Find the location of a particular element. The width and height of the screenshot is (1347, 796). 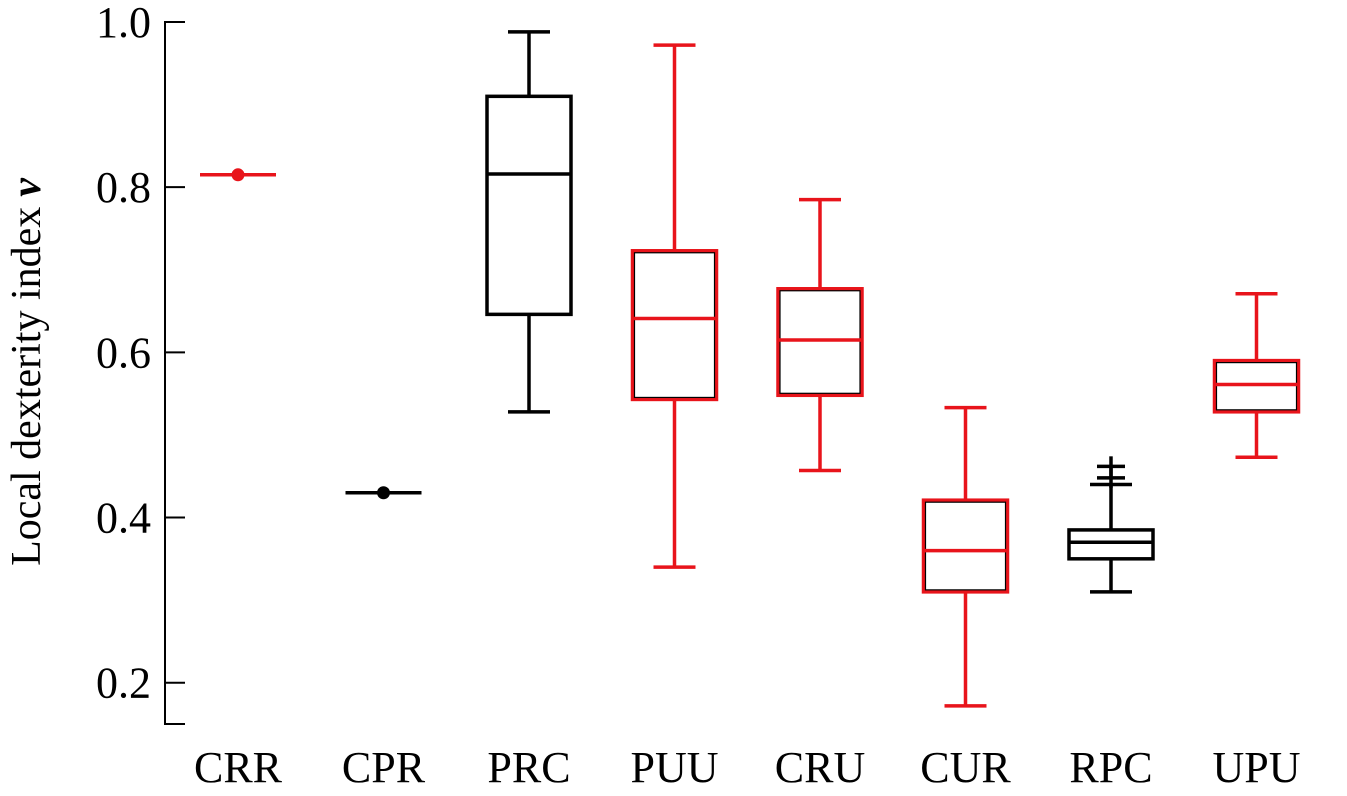

y-tick-label-0.6: 0.6 is located at coordinates (123, 352).